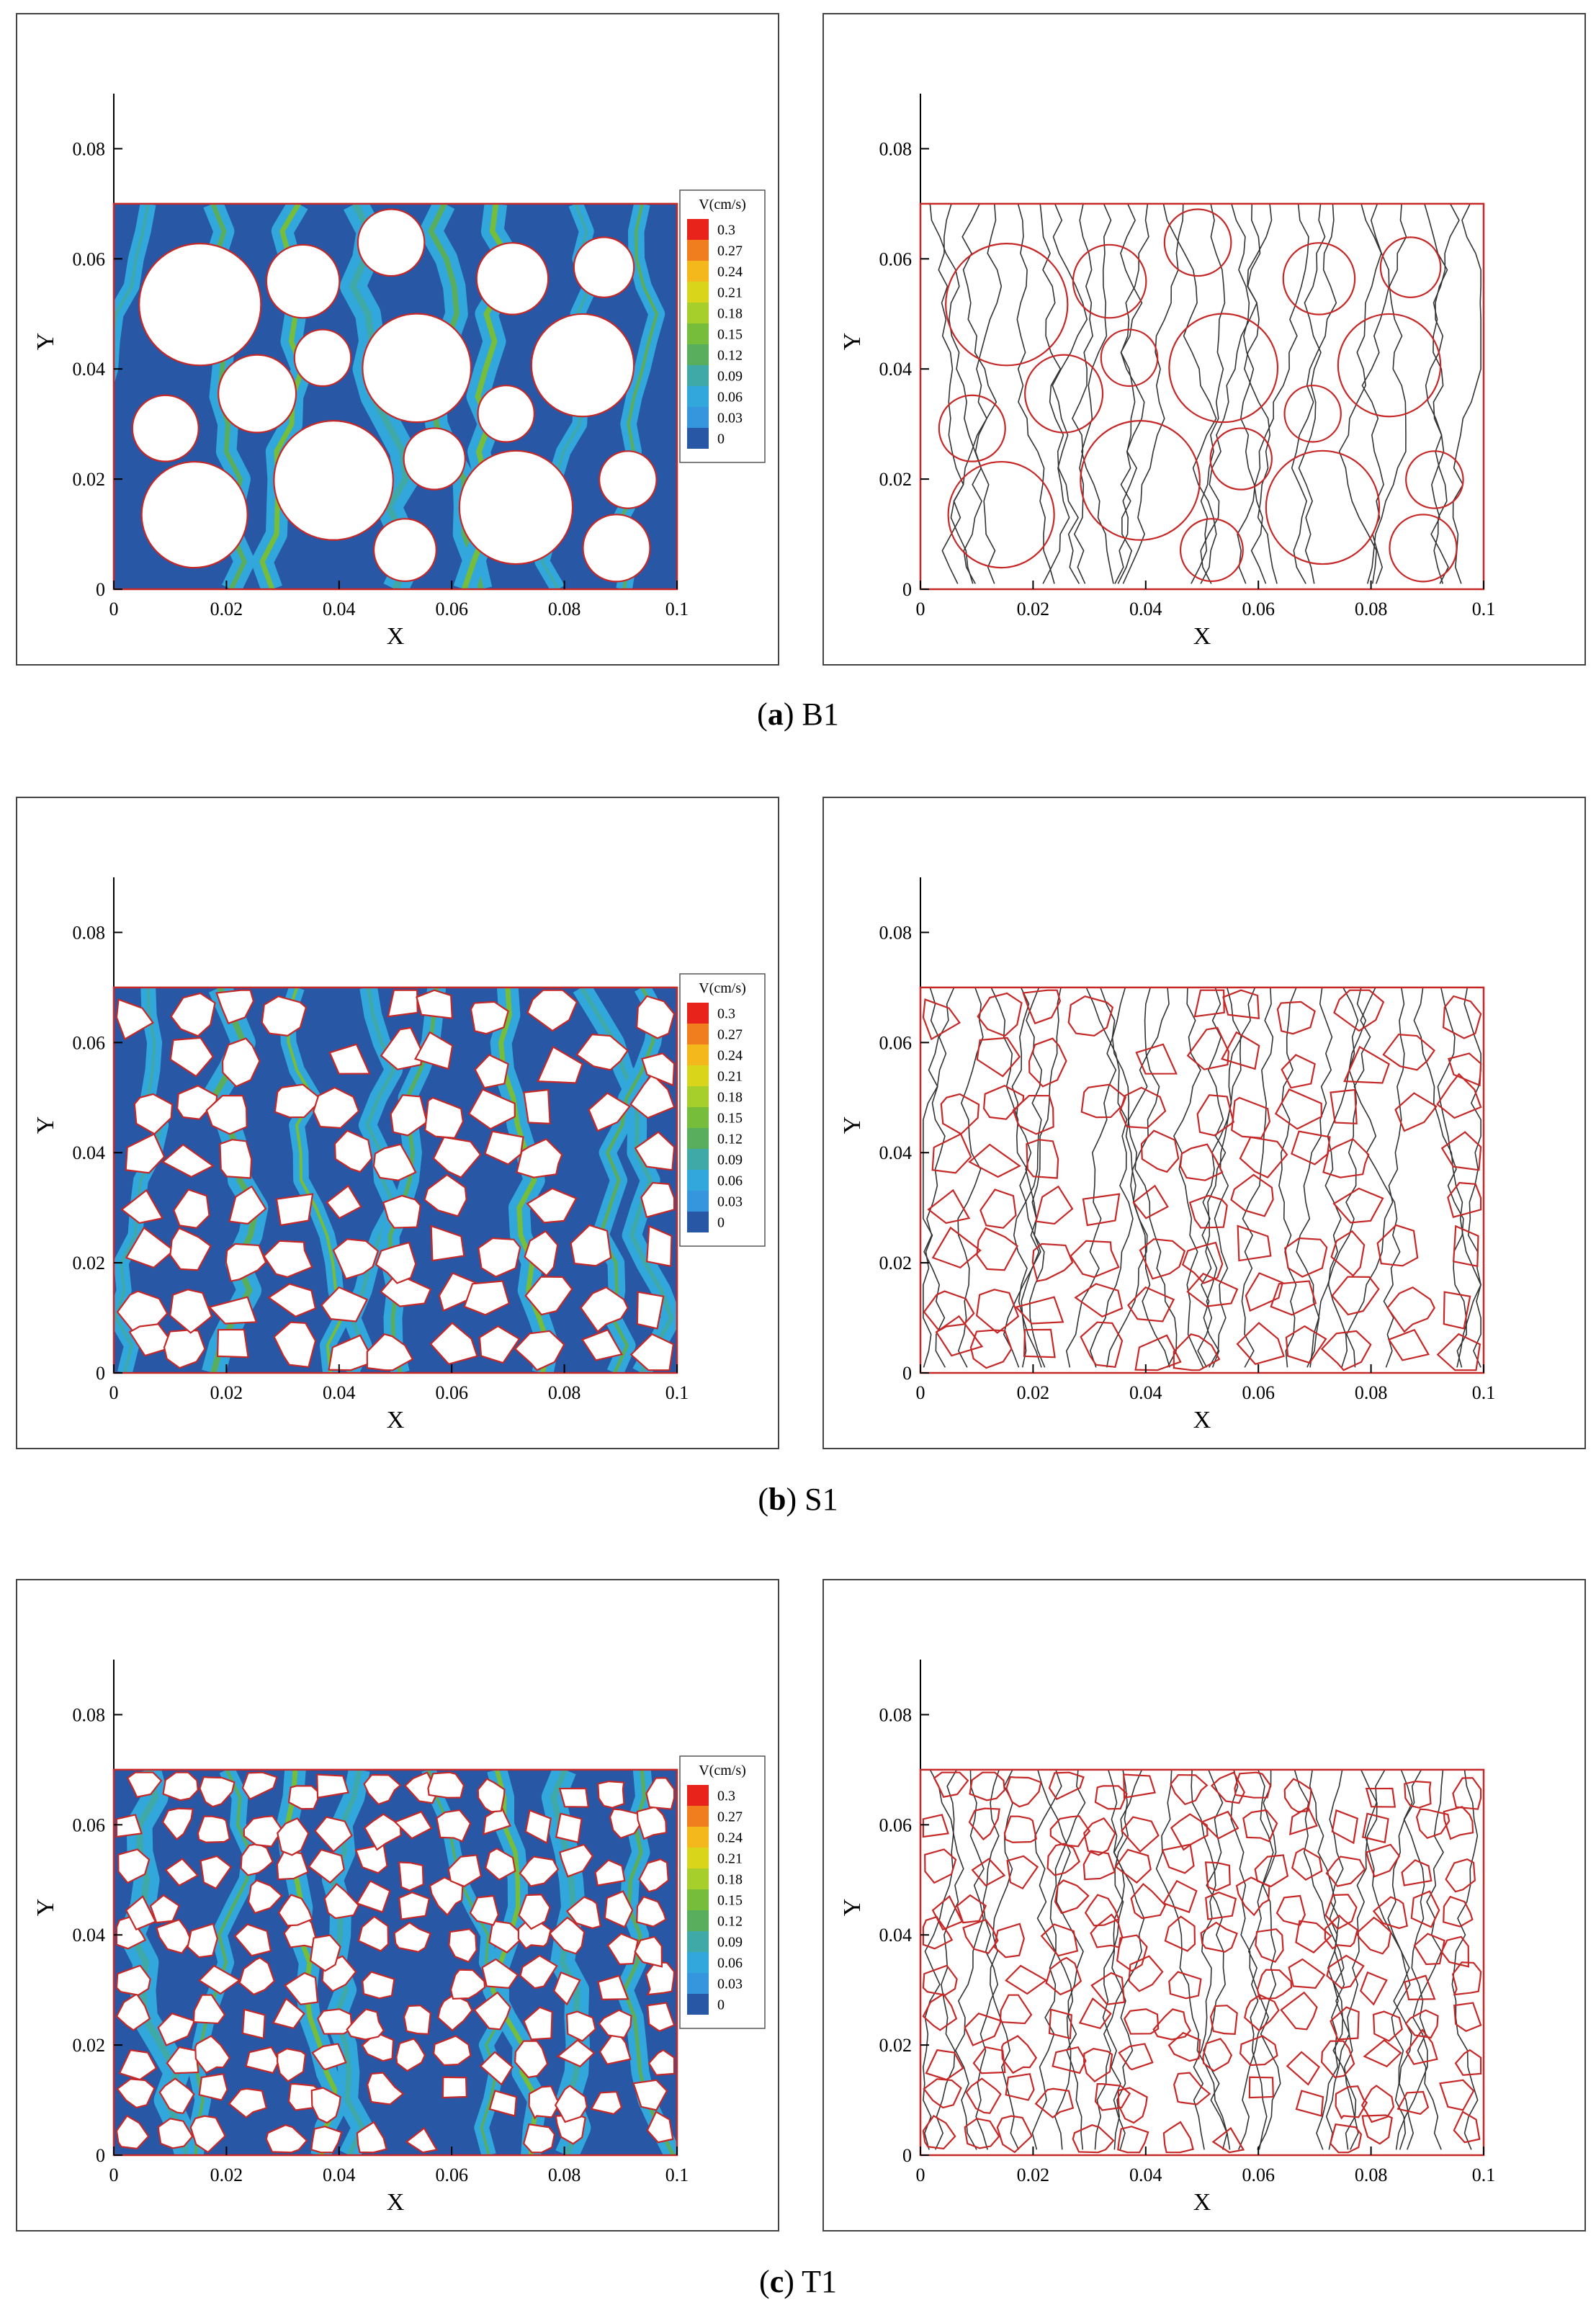  Describe the element at coordinates (730, 356) in the screenshot. I see `legend-label: 0.12` at that location.